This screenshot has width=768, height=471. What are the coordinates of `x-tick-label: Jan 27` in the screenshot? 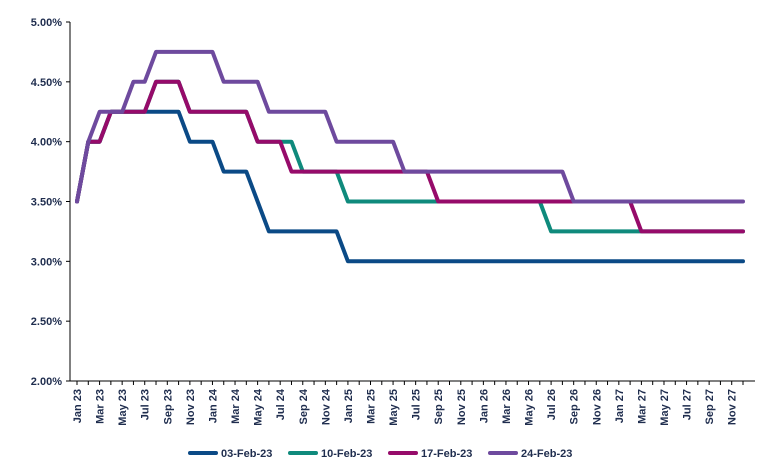 It's located at (620, 406).